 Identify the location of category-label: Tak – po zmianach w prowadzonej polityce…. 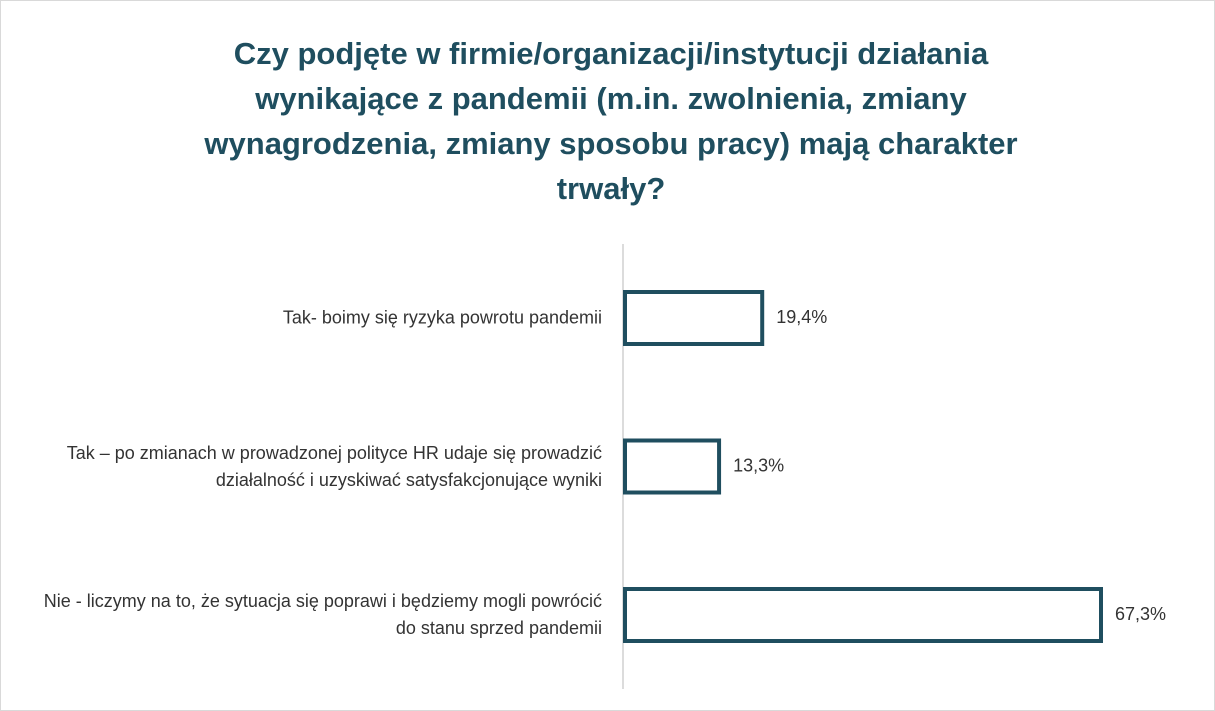
(334, 466).